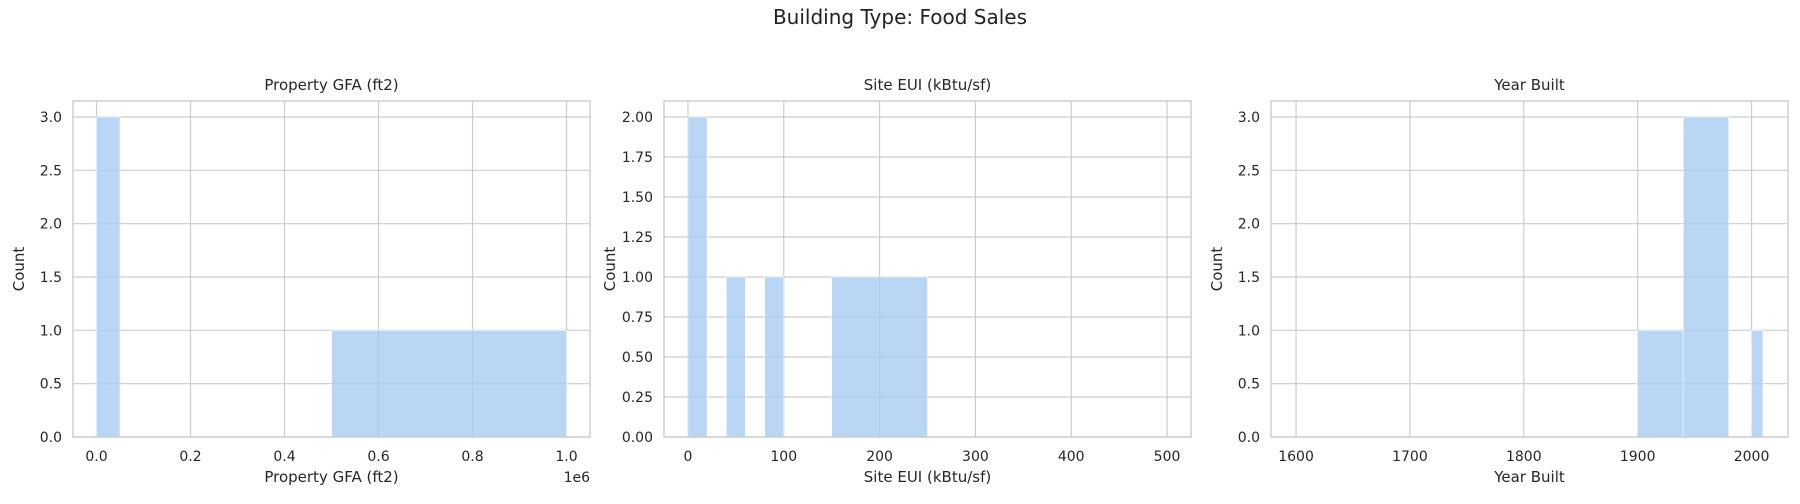 The height and width of the screenshot is (504, 1800). I want to click on x-tick-label: 0.4, so click(284, 457).